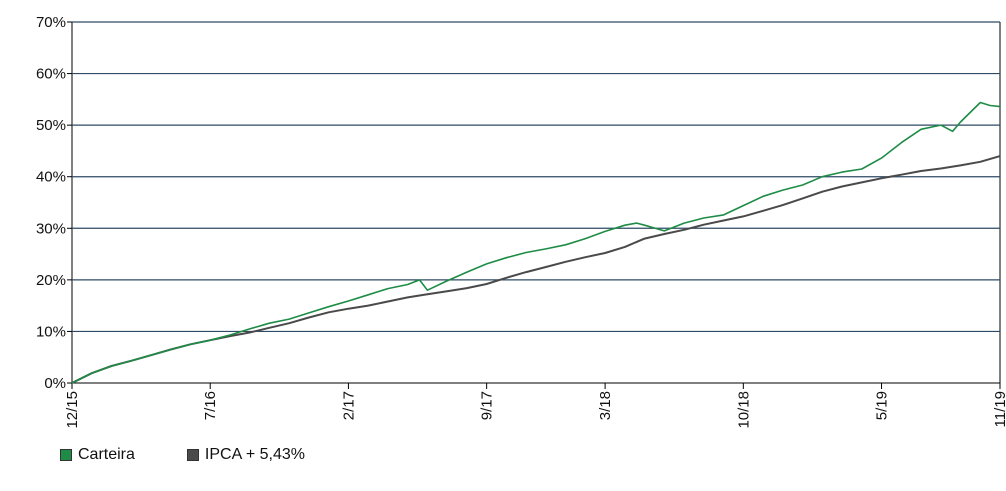 Image resolution: width=1006 pixels, height=491 pixels. Describe the element at coordinates (999, 409) in the screenshot. I see `x-tick-label: 11/19` at that location.